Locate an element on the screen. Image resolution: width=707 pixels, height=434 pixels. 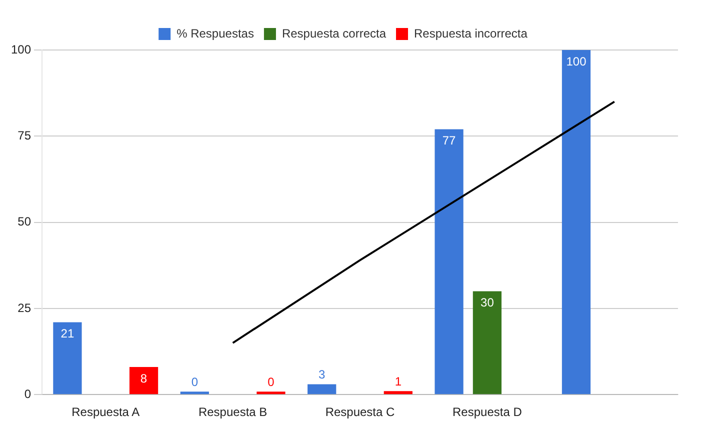
legend-label: Respuesta incorrecta is located at coordinates (471, 33).